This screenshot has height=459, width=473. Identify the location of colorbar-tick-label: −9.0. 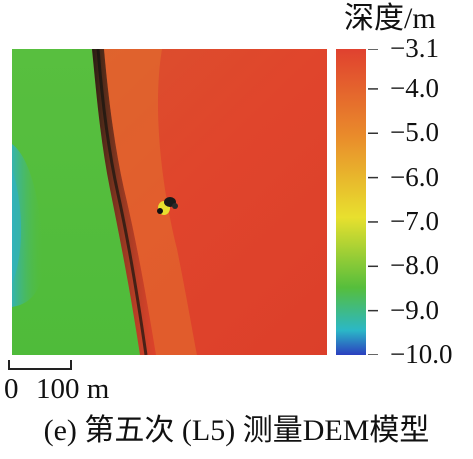
(414, 309).